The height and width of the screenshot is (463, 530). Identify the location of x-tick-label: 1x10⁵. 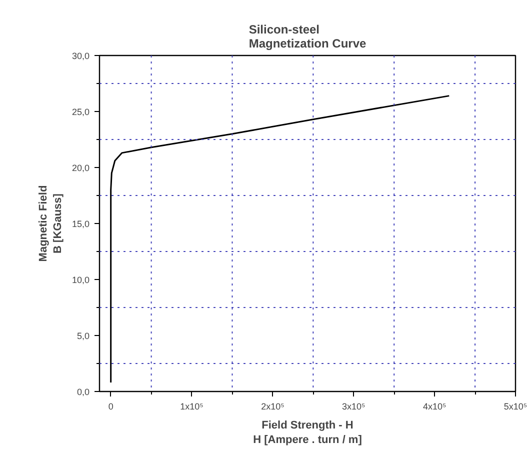
(192, 407).